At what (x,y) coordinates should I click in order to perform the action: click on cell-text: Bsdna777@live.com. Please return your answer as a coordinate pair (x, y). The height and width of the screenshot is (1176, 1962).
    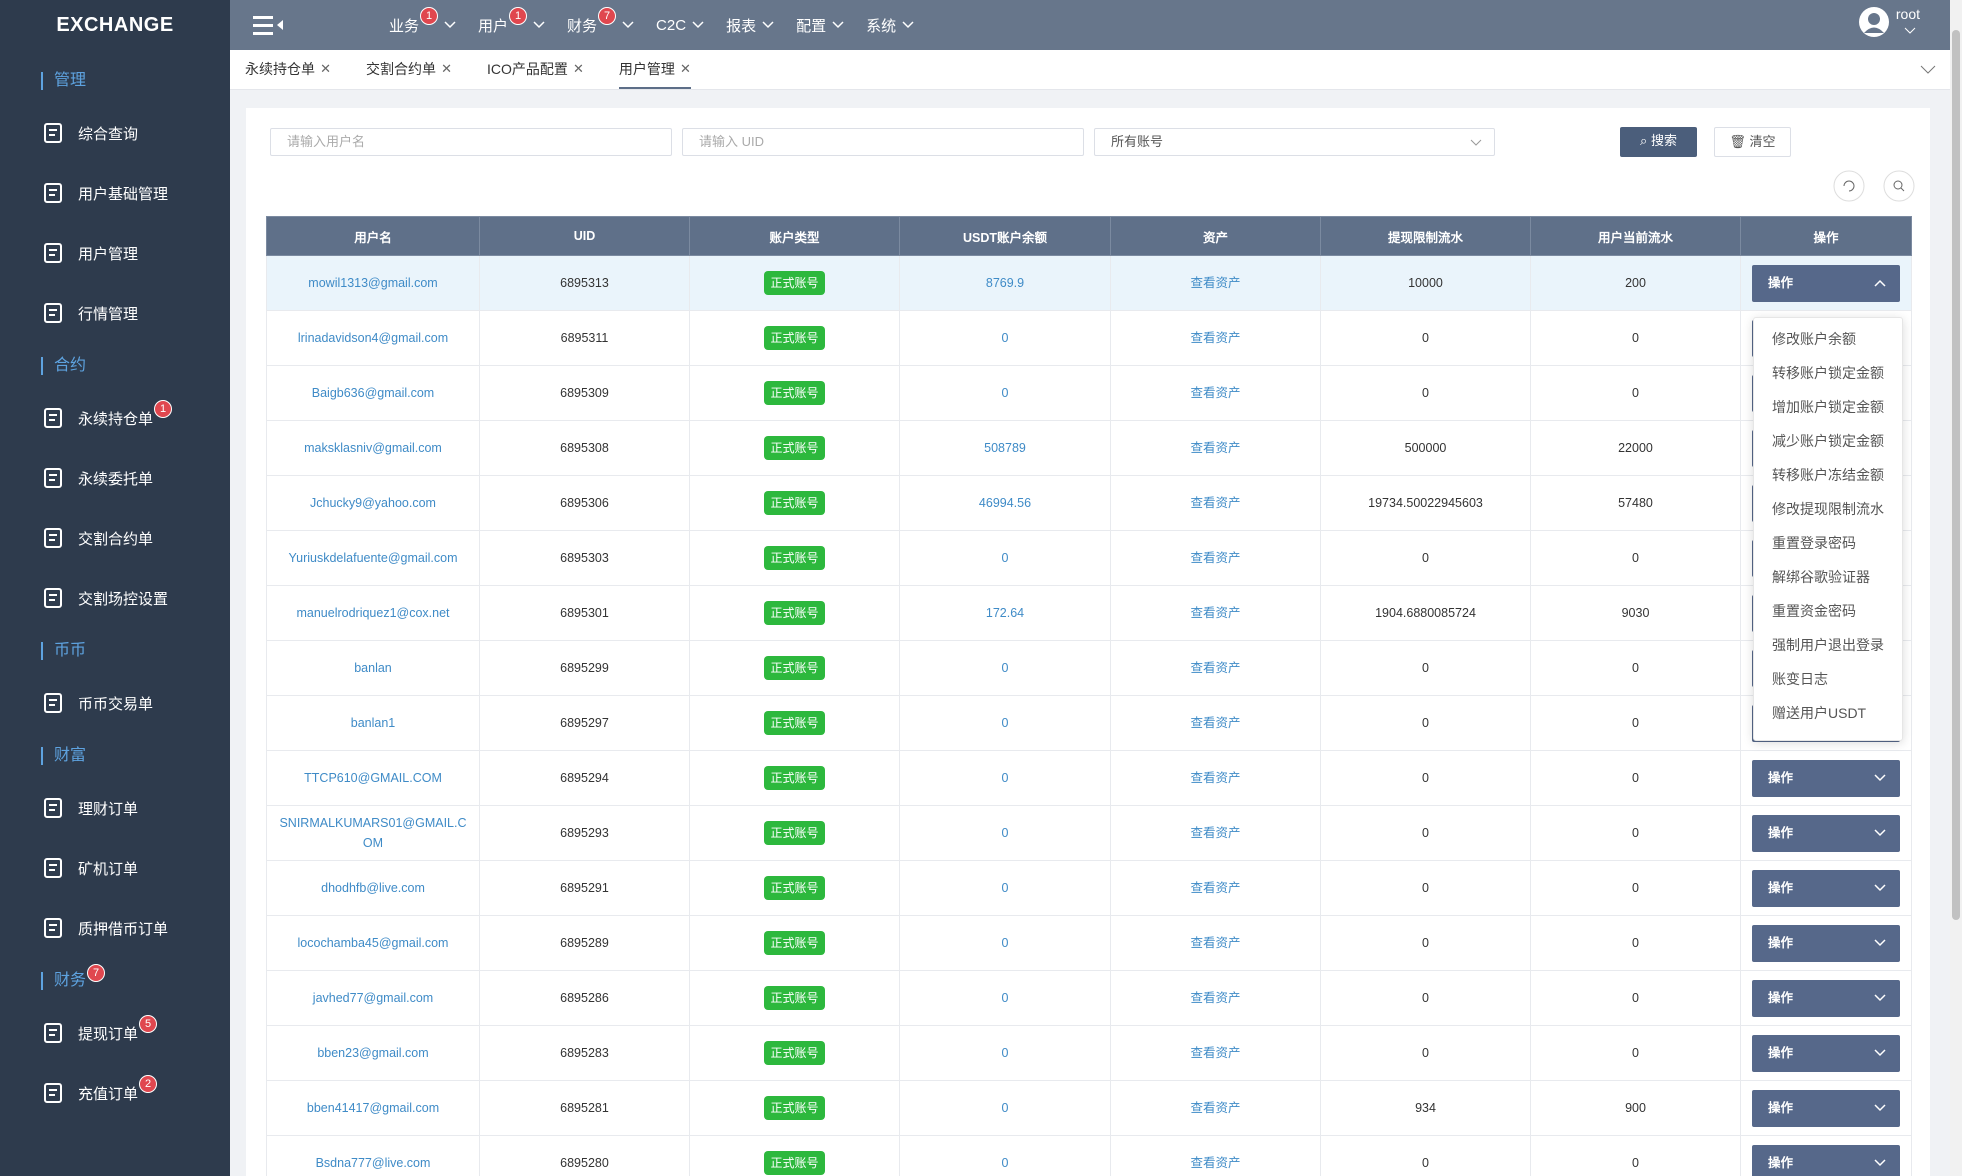
    Looking at the image, I should click on (373, 1163).